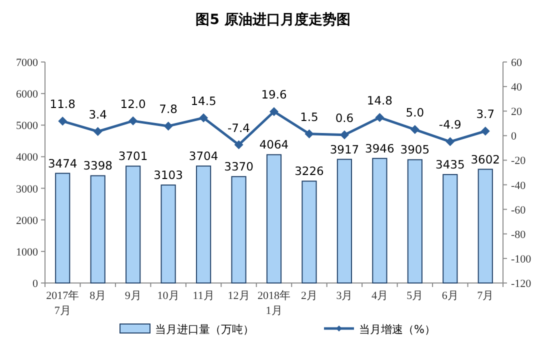  I want to click on legend-label: 当月进口量（万吨）, so click(204, 329).